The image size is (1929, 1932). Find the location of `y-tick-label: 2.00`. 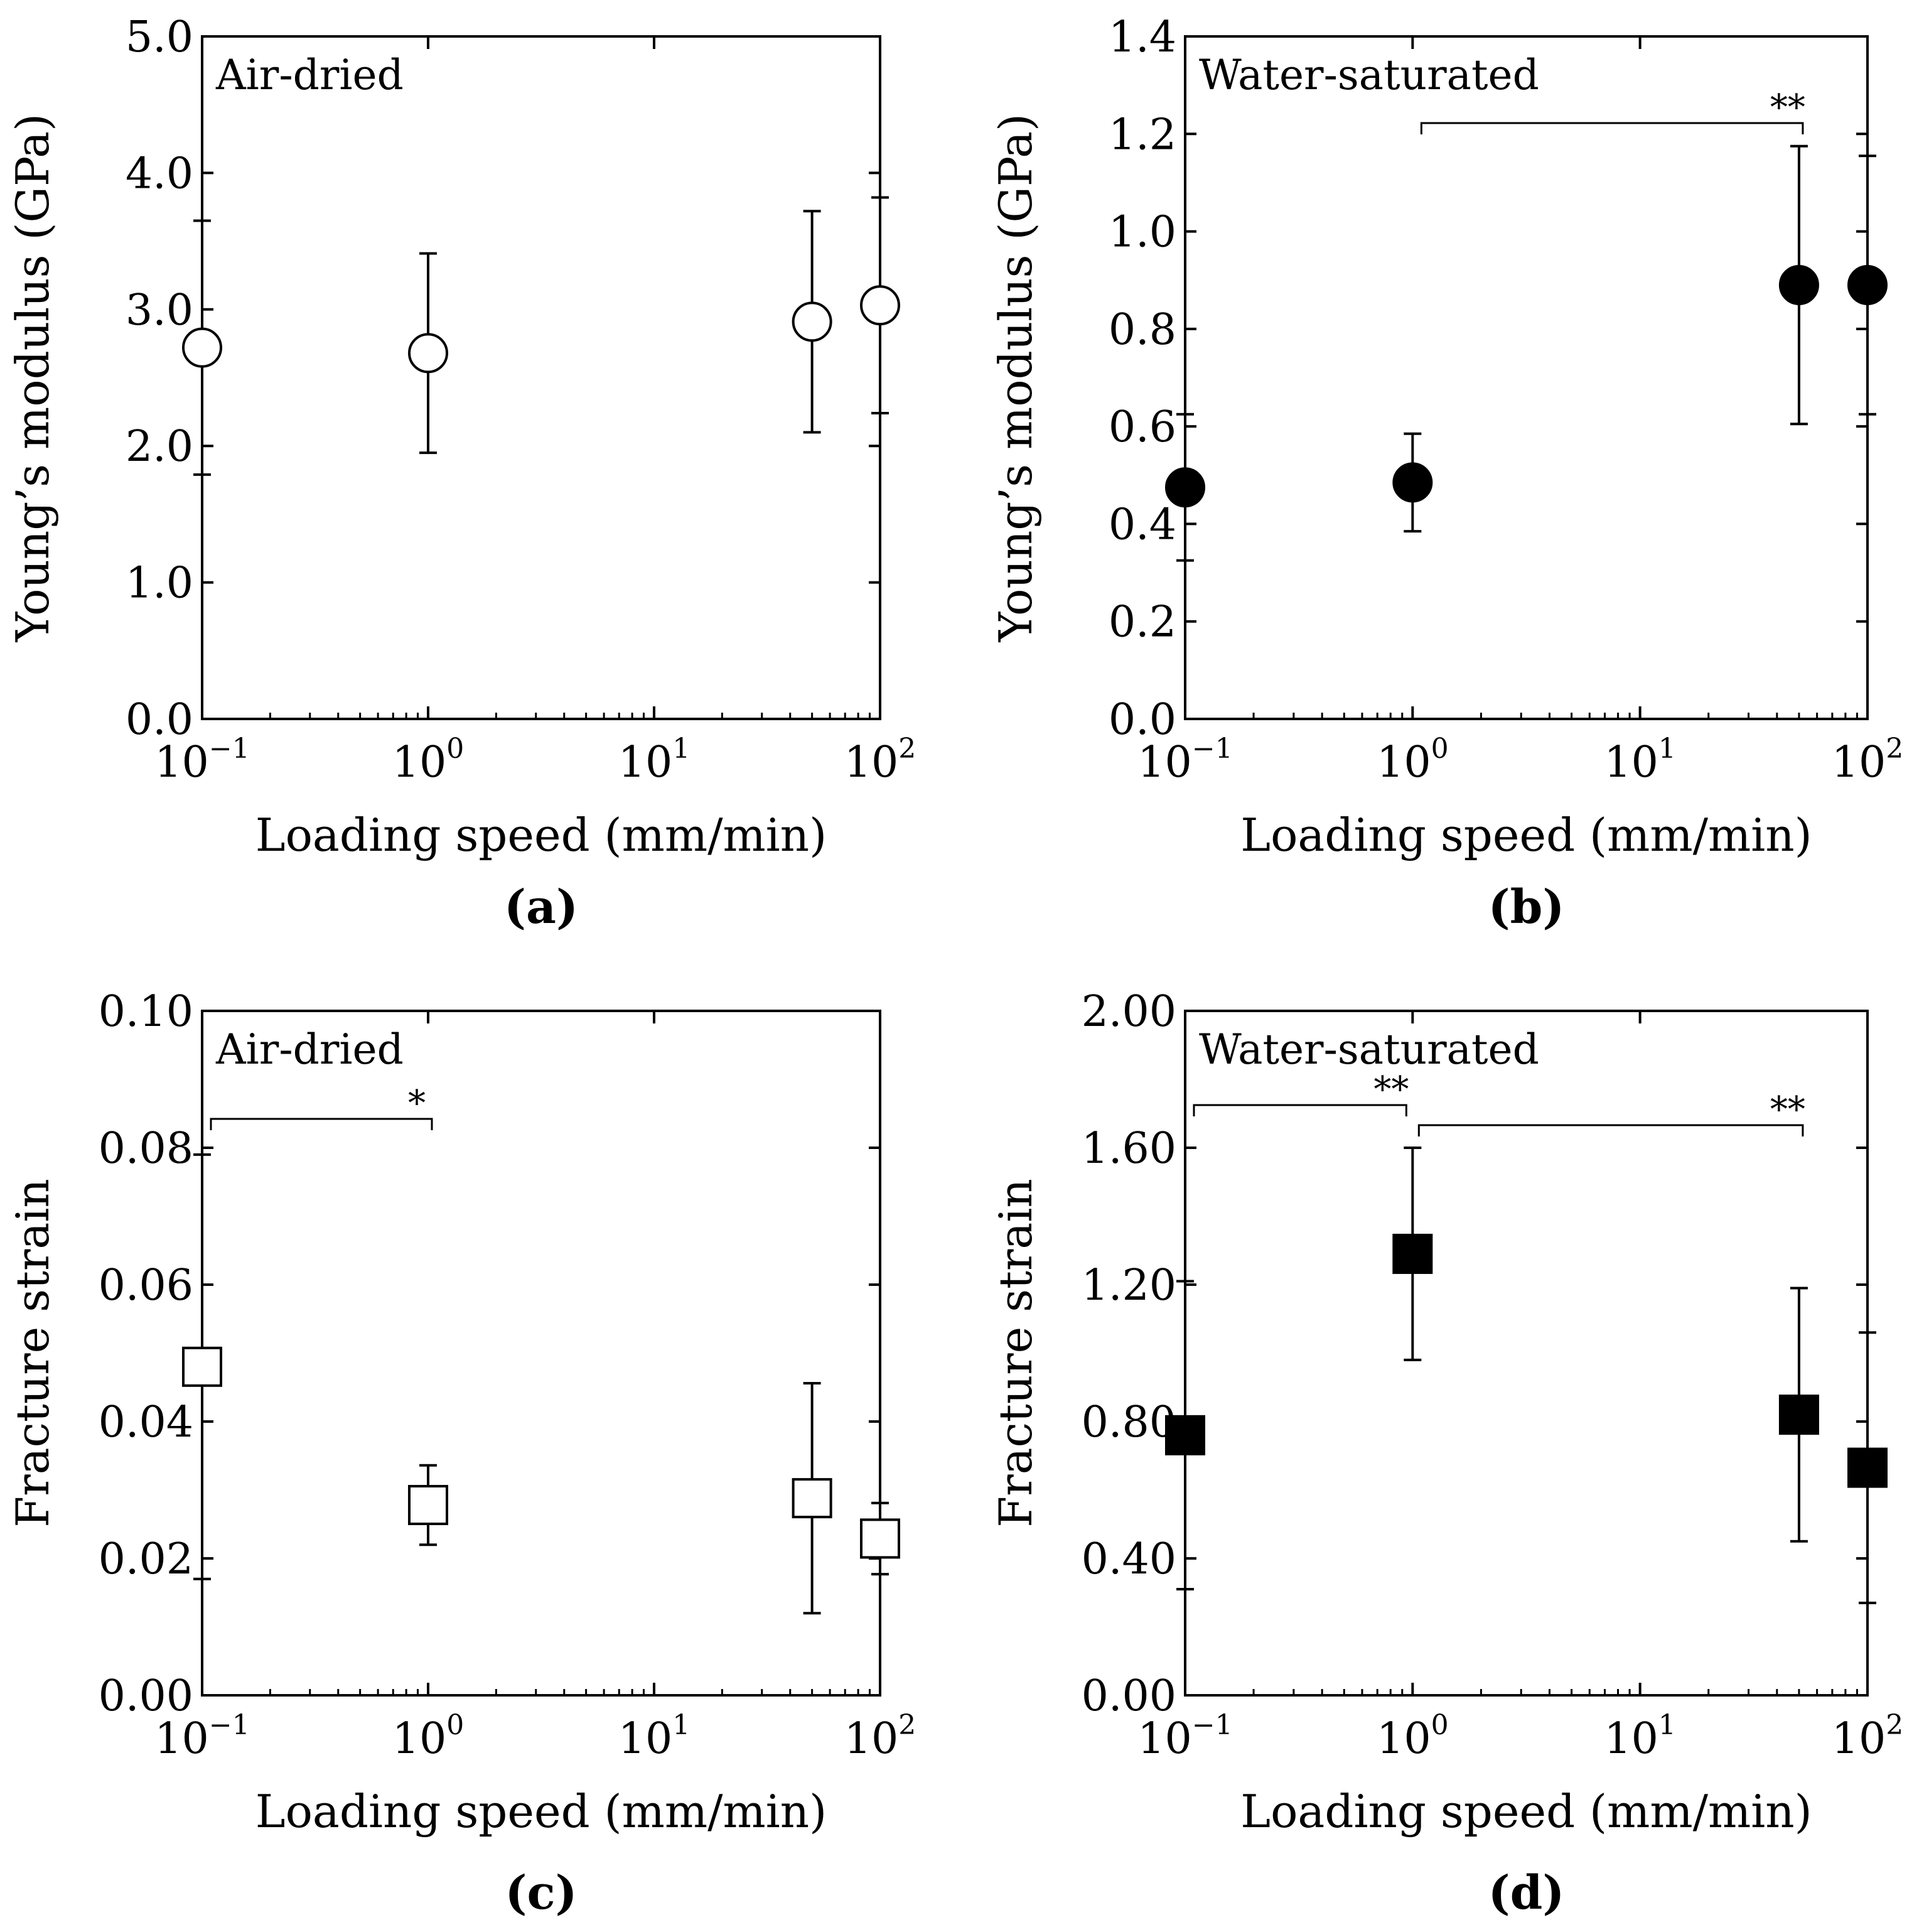

y-tick-label: 2.00 is located at coordinates (1129, 1012).